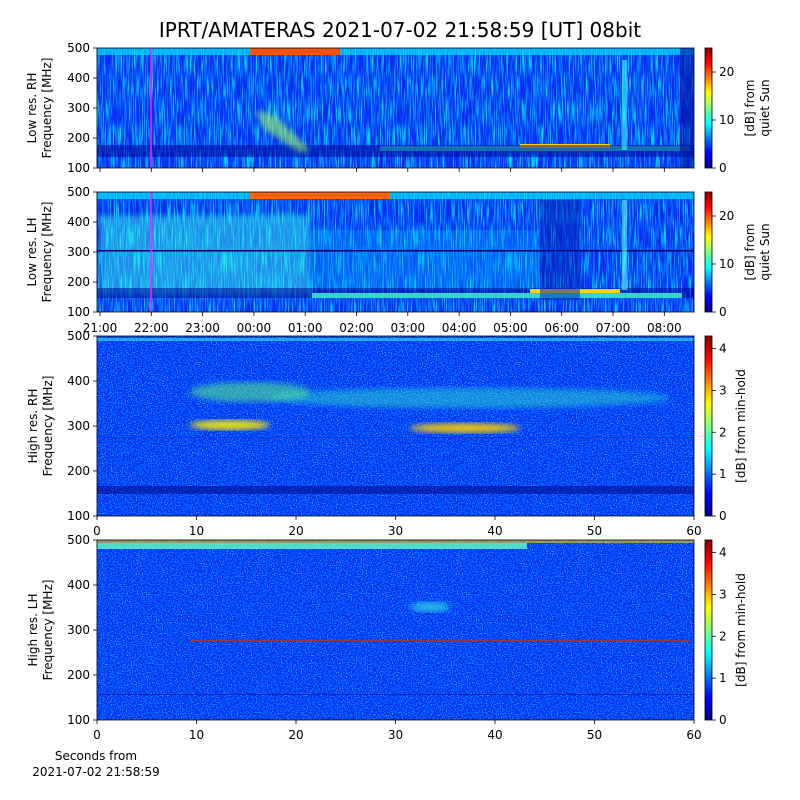 This screenshot has height=800, width=800. What do you see at coordinates (33, 426) in the screenshot?
I see `y-axis-label-line: High res. RH` at bounding box center [33, 426].